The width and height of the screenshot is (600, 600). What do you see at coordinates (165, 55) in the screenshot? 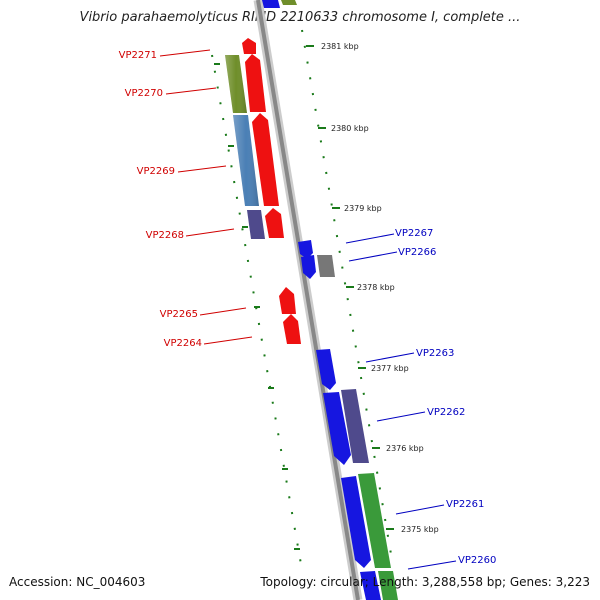
I see `gene-label-vp2271: VP2271` at bounding box center [165, 55].